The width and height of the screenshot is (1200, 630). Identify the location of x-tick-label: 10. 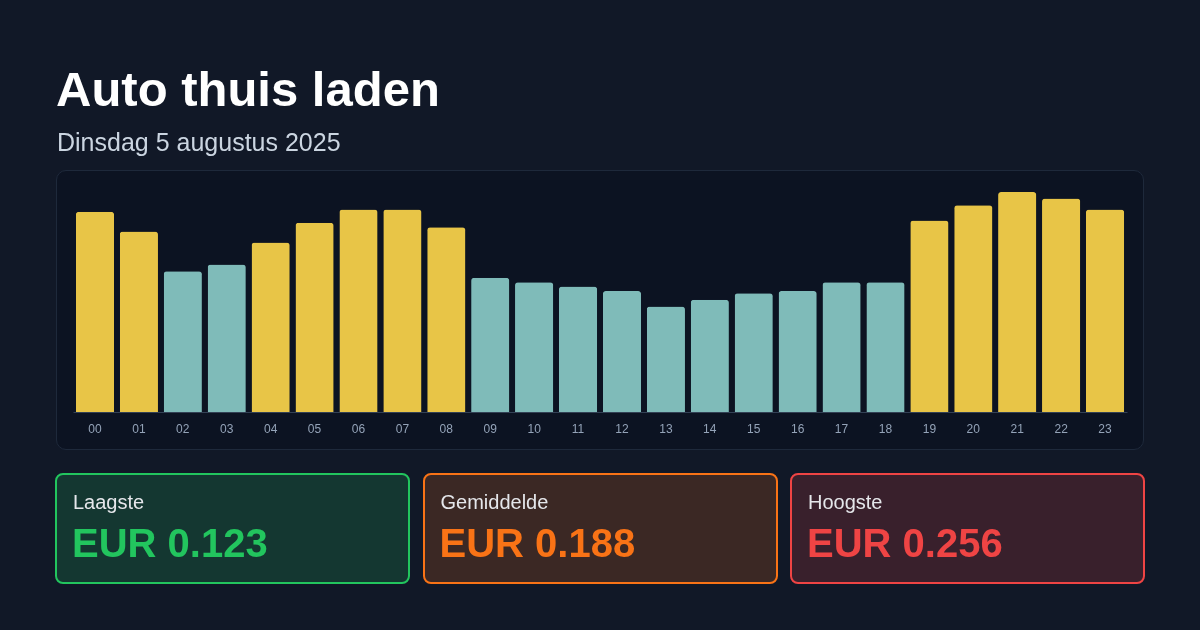
(534, 428).